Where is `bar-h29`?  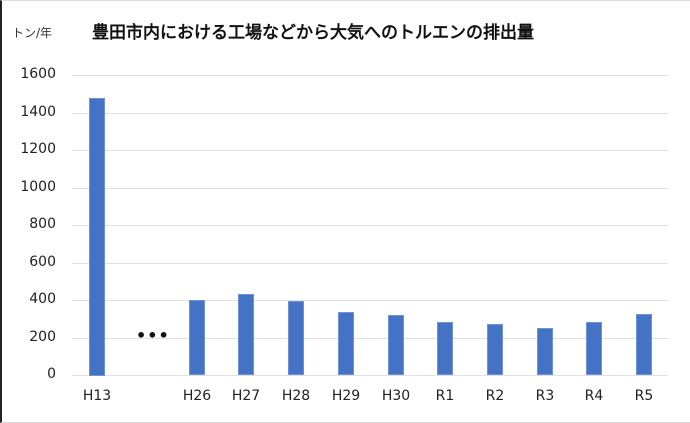
bar-h29 is located at coordinates (346, 343).